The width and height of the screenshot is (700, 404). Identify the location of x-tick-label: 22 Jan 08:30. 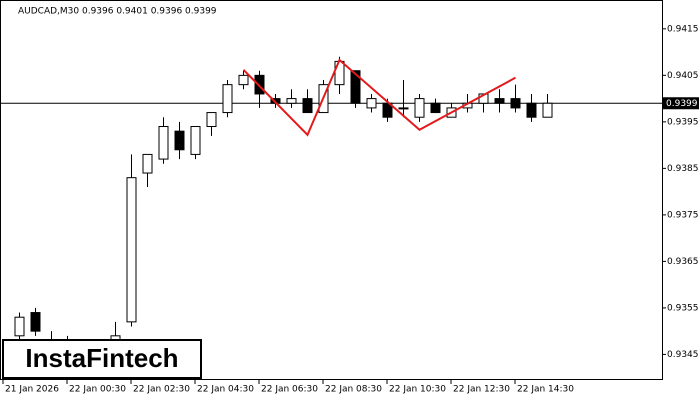
(353, 390).